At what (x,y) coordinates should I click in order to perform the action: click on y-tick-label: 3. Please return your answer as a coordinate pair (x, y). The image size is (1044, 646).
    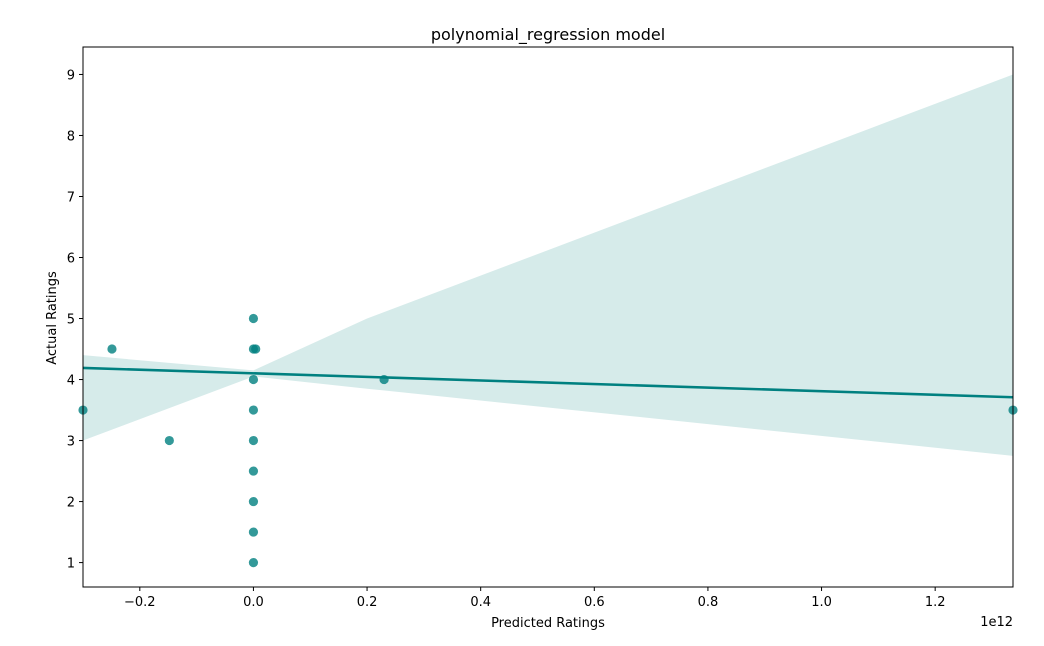
    Looking at the image, I should click on (71, 442).